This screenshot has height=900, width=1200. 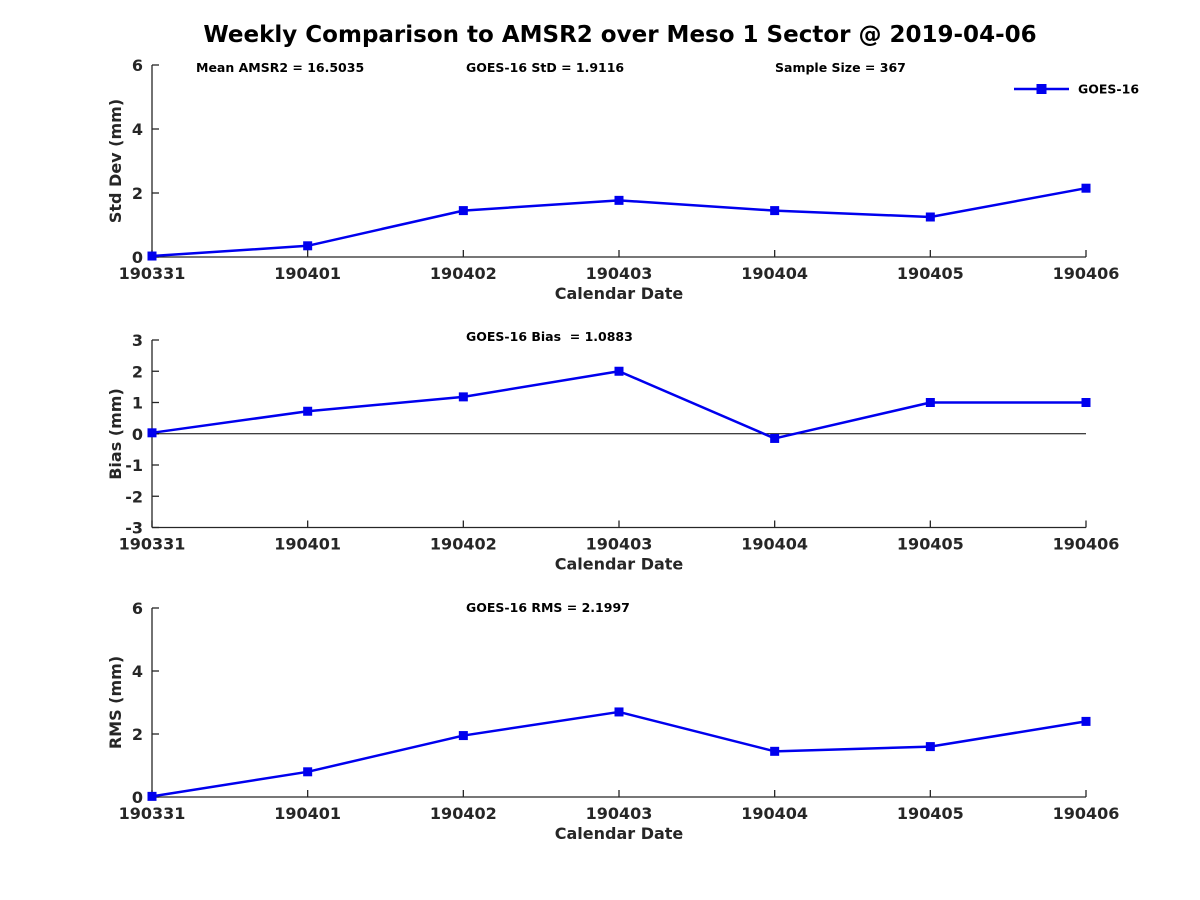 I want to click on legend-marker-sample, so click(x=1041, y=89).